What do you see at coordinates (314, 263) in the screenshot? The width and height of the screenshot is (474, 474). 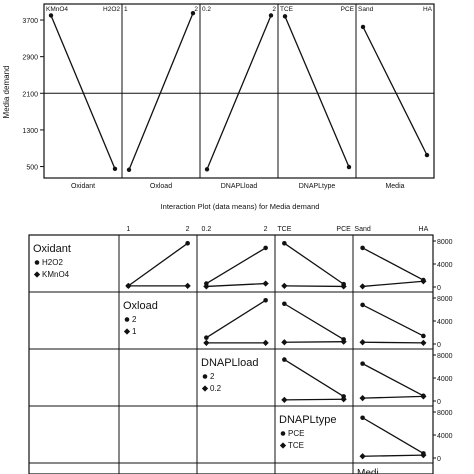 I see `ip-line-r0-c3-s0` at bounding box center [314, 263].